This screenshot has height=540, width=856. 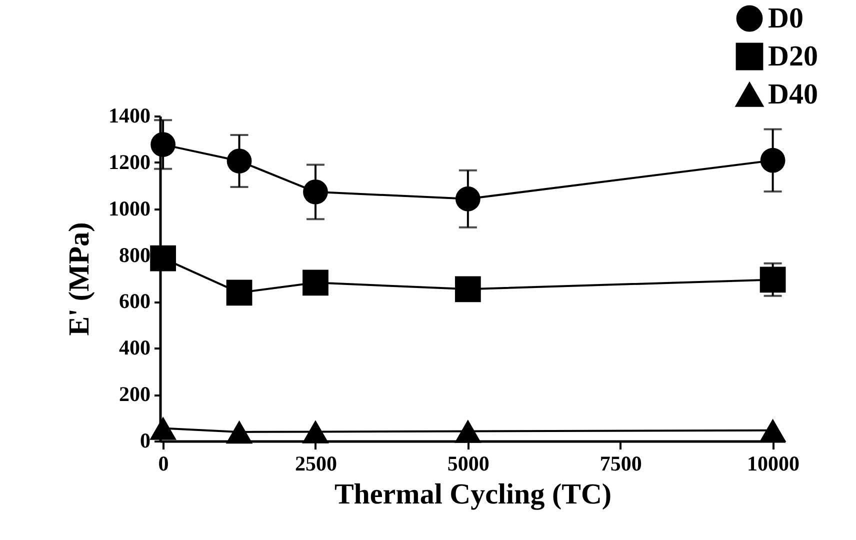 What do you see at coordinates (793, 94) in the screenshot?
I see `legend-label: D40` at bounding box center [793, 94].